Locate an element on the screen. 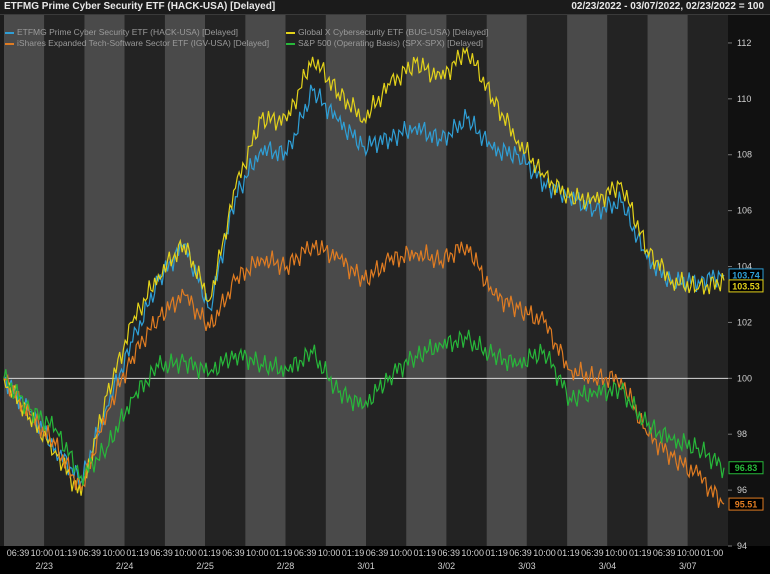  y-tick-label: 94 is located at coordinates (742, 546).